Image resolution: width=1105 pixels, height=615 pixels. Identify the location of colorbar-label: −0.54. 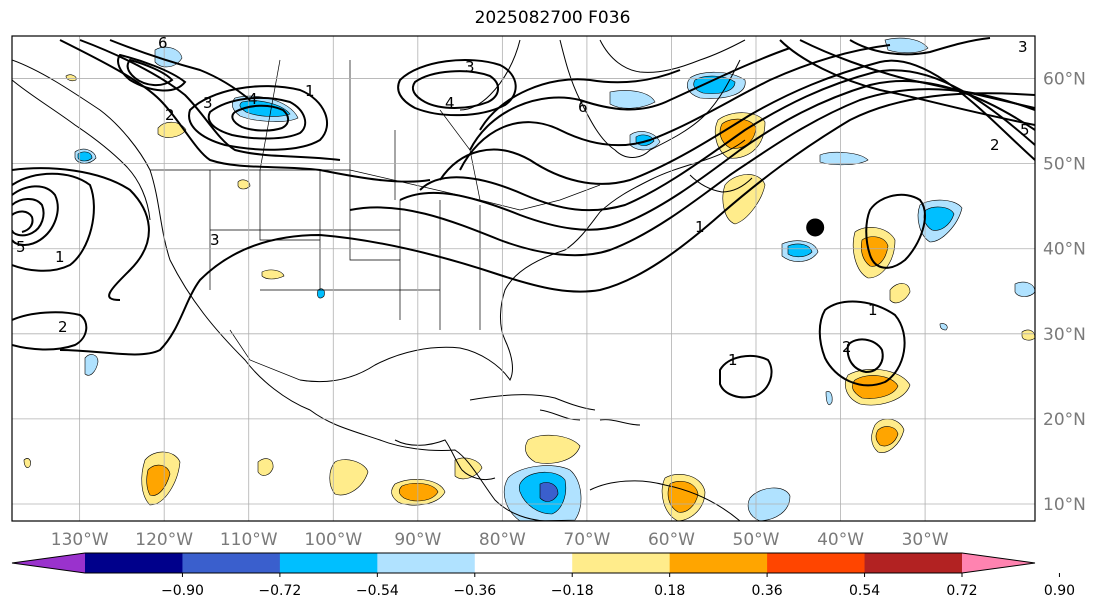
(377, 591).